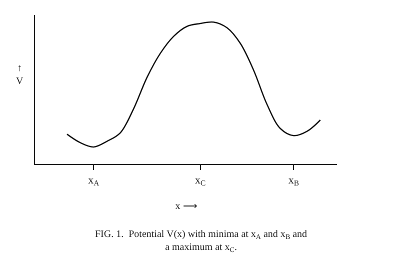 Image resolution: width=401 pixels, height=272 pixels. What do you see at coordinates (293, 181) in the screenshot?
I see `x-tick-label: x$_{B}$` at bounding box center [293, 181].